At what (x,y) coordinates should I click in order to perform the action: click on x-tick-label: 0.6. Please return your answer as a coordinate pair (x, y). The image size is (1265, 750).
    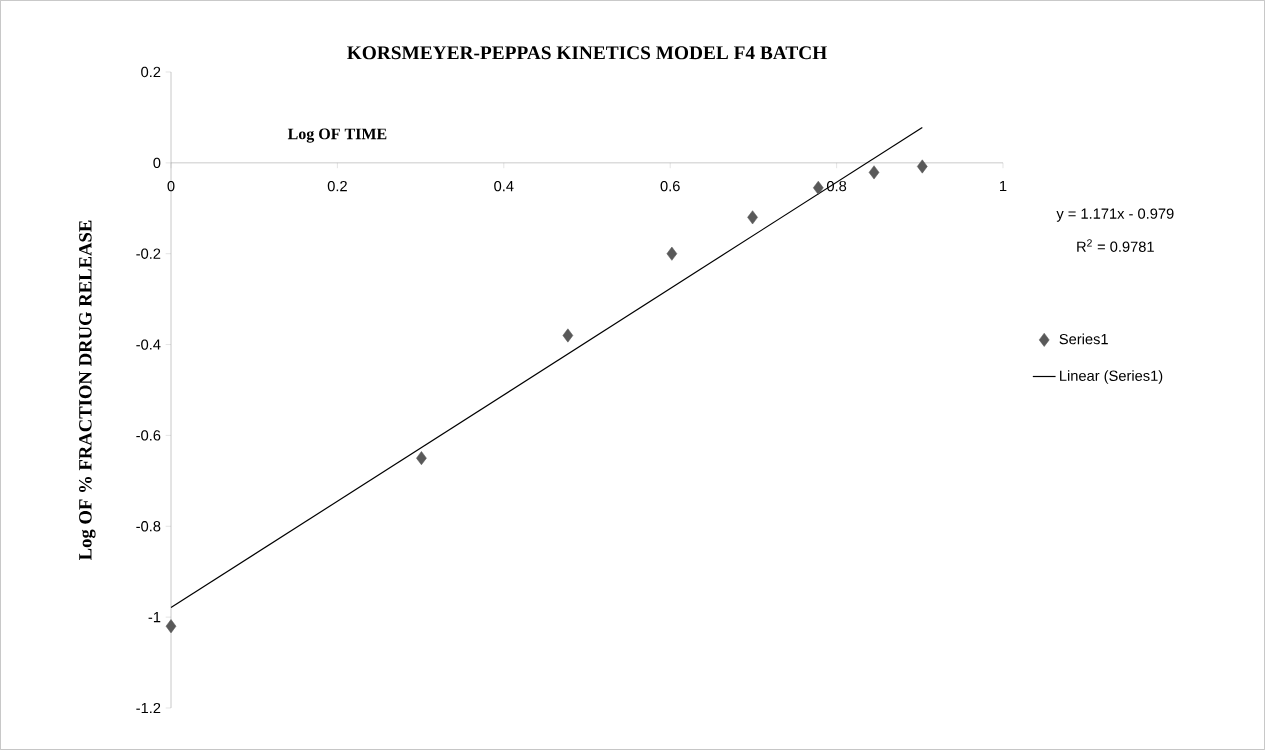
    Looking at the image, I should click on (670, 186).